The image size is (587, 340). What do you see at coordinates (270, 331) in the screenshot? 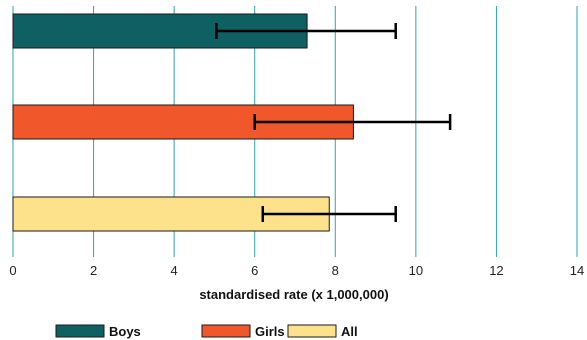
I see `legend-label-girls: Girls` at bounding box center [270, 331].